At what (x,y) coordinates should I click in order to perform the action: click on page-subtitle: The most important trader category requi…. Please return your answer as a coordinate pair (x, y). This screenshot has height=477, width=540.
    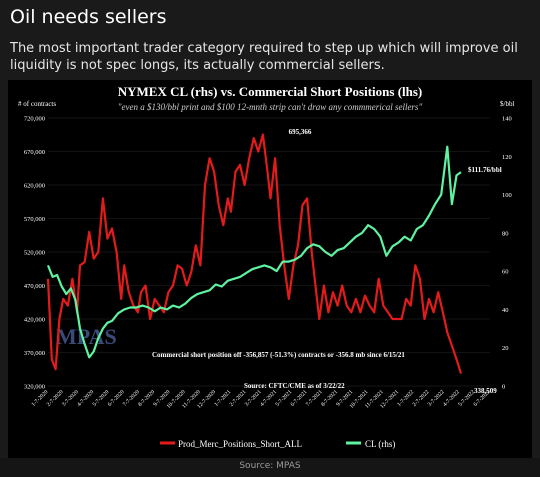
    Looking at the image, I should click on (264, 57).